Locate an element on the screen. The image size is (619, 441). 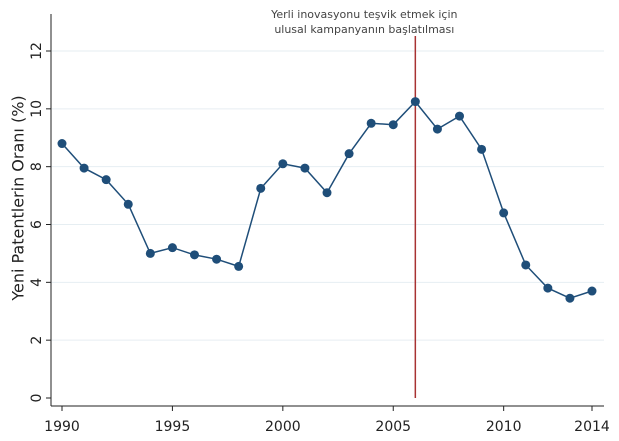
data-point-2013 is located at coordinates (570, 298).